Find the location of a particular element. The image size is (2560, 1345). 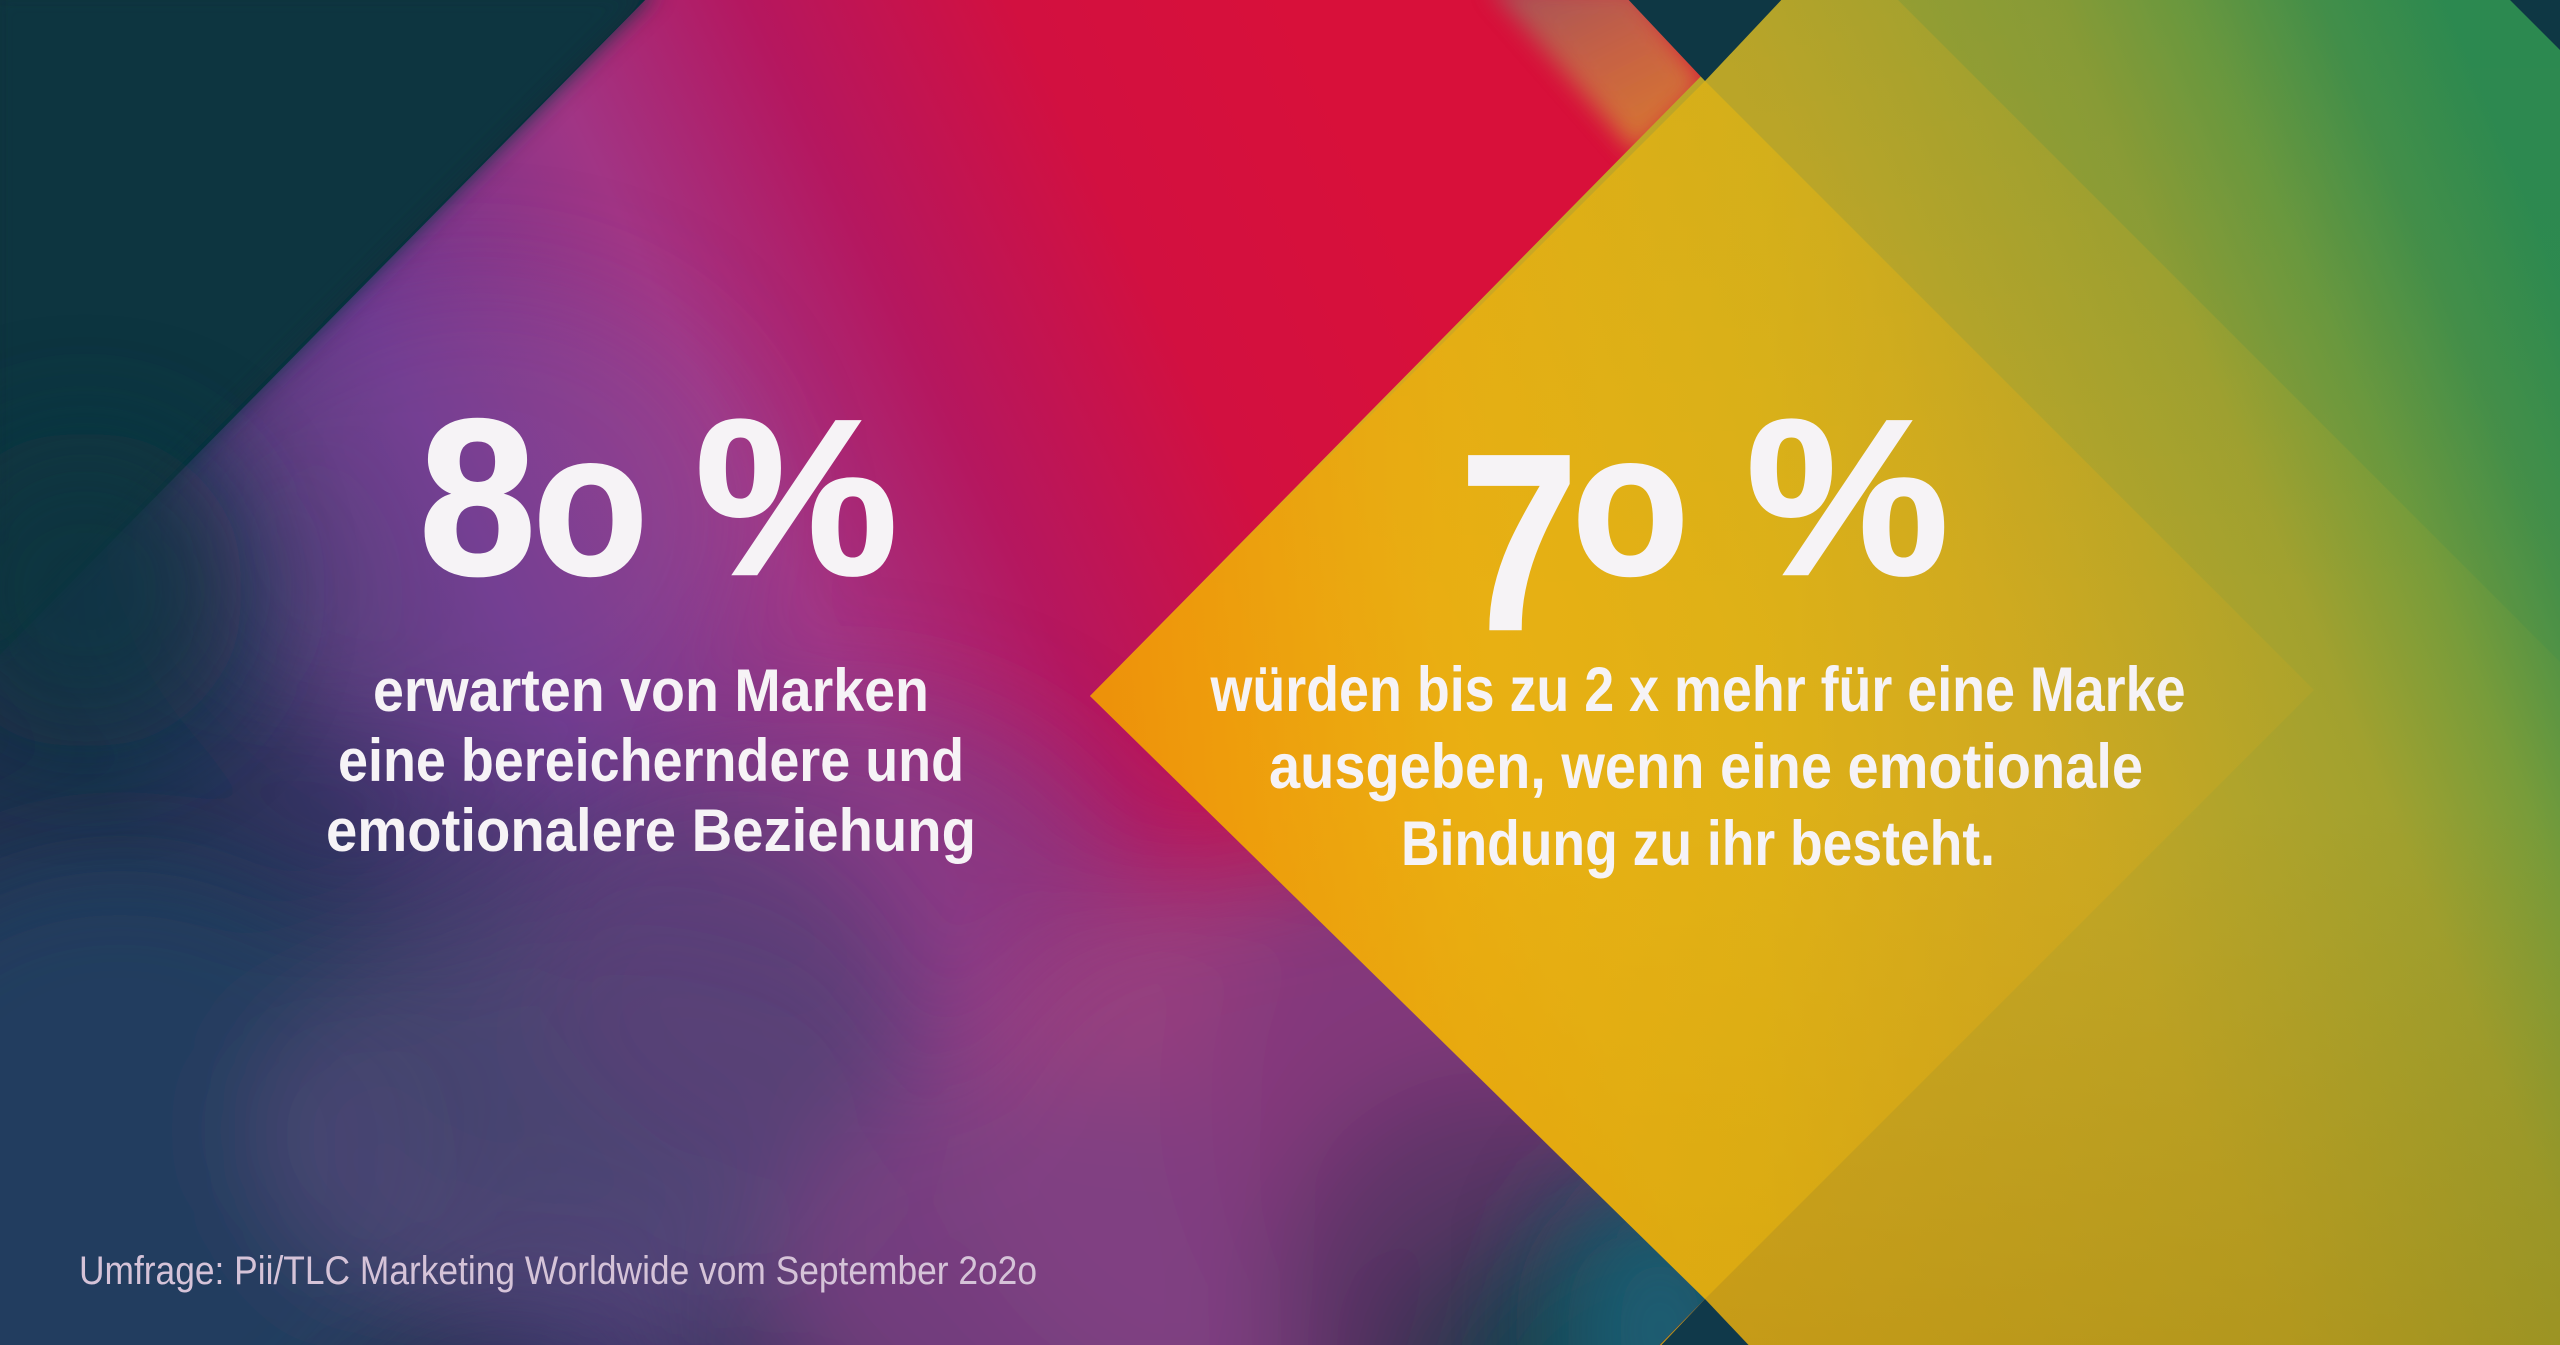

svg-text: erwarten von Marken is located at coordinates (651, 690).